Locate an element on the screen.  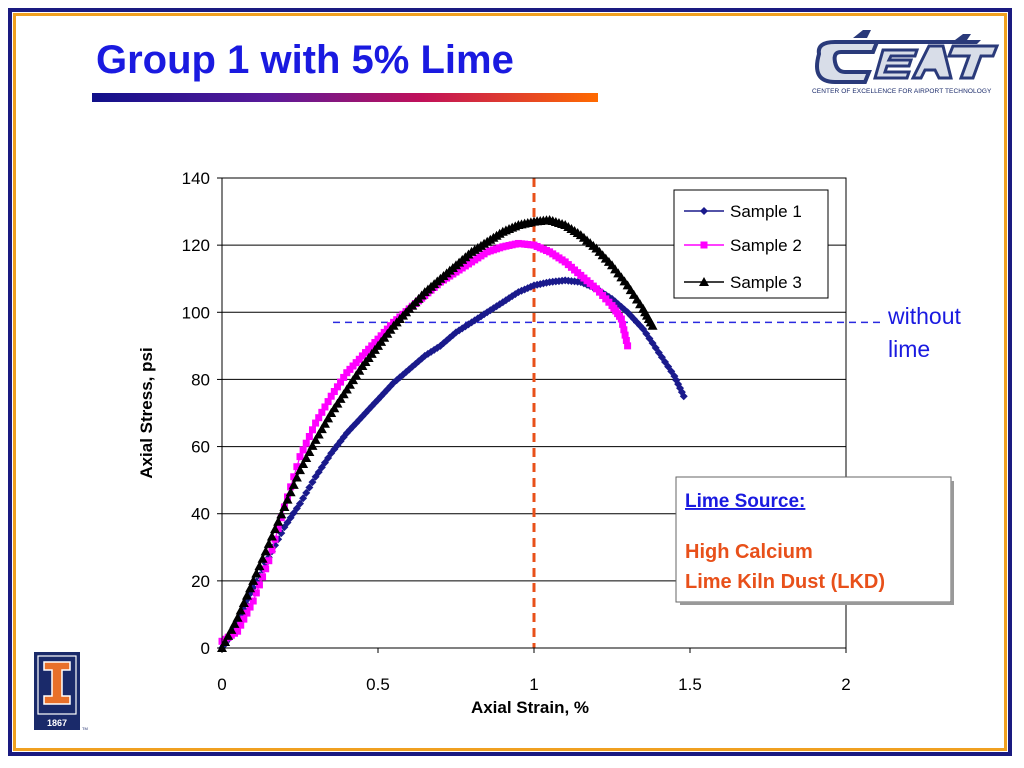
university-logo: 1867 TM is located at coordinates (61, 691).